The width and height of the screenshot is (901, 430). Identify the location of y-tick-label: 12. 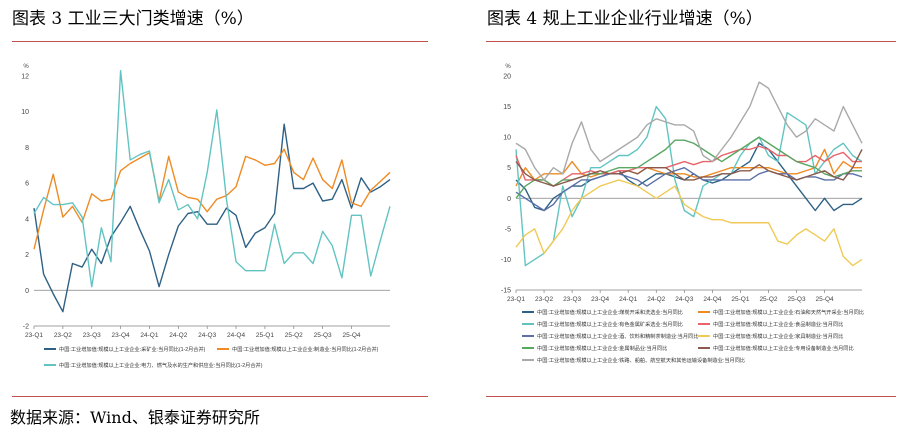
(25, 77).